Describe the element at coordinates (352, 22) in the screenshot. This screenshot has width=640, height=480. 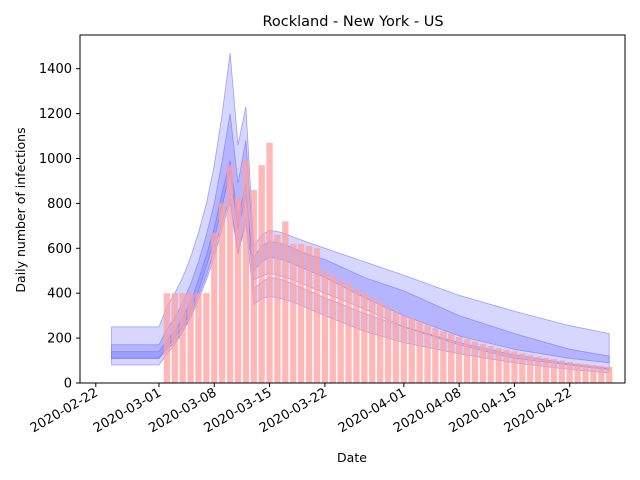
I see `chart-title: Rockland - New York - US` at that location.